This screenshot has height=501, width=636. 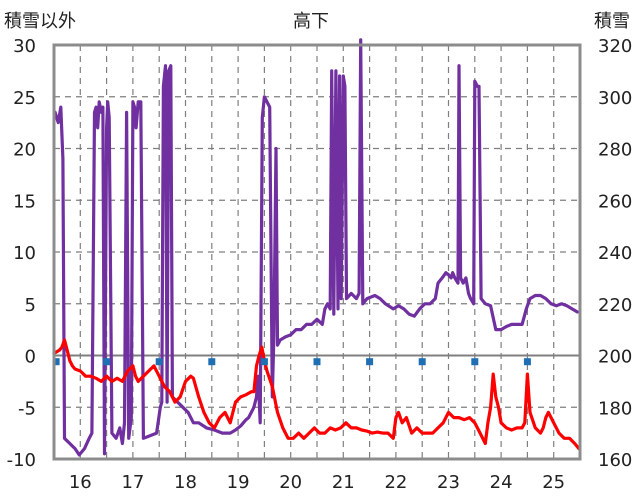 I want to click on right-tick-label: 300, so click(x=615, y=98).